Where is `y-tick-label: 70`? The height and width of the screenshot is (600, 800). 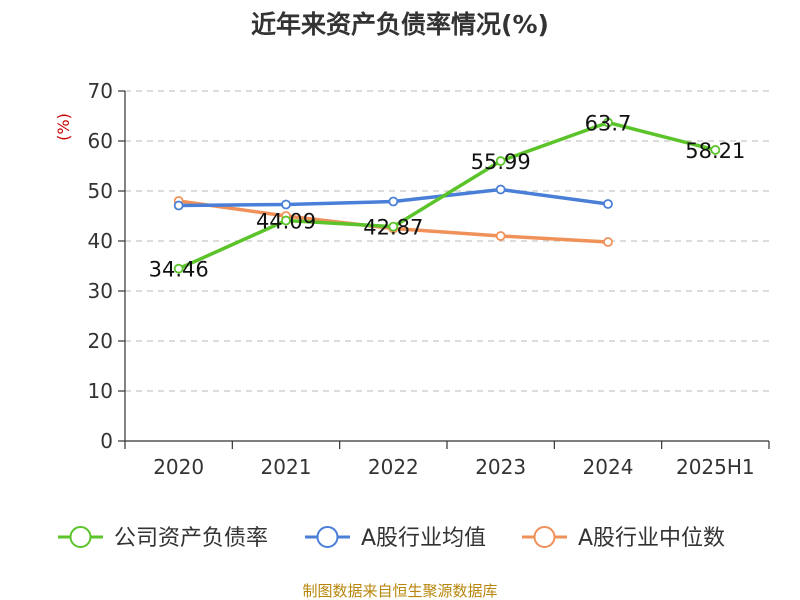 y-tick-label: 70 is located at coordinates (100, 91).